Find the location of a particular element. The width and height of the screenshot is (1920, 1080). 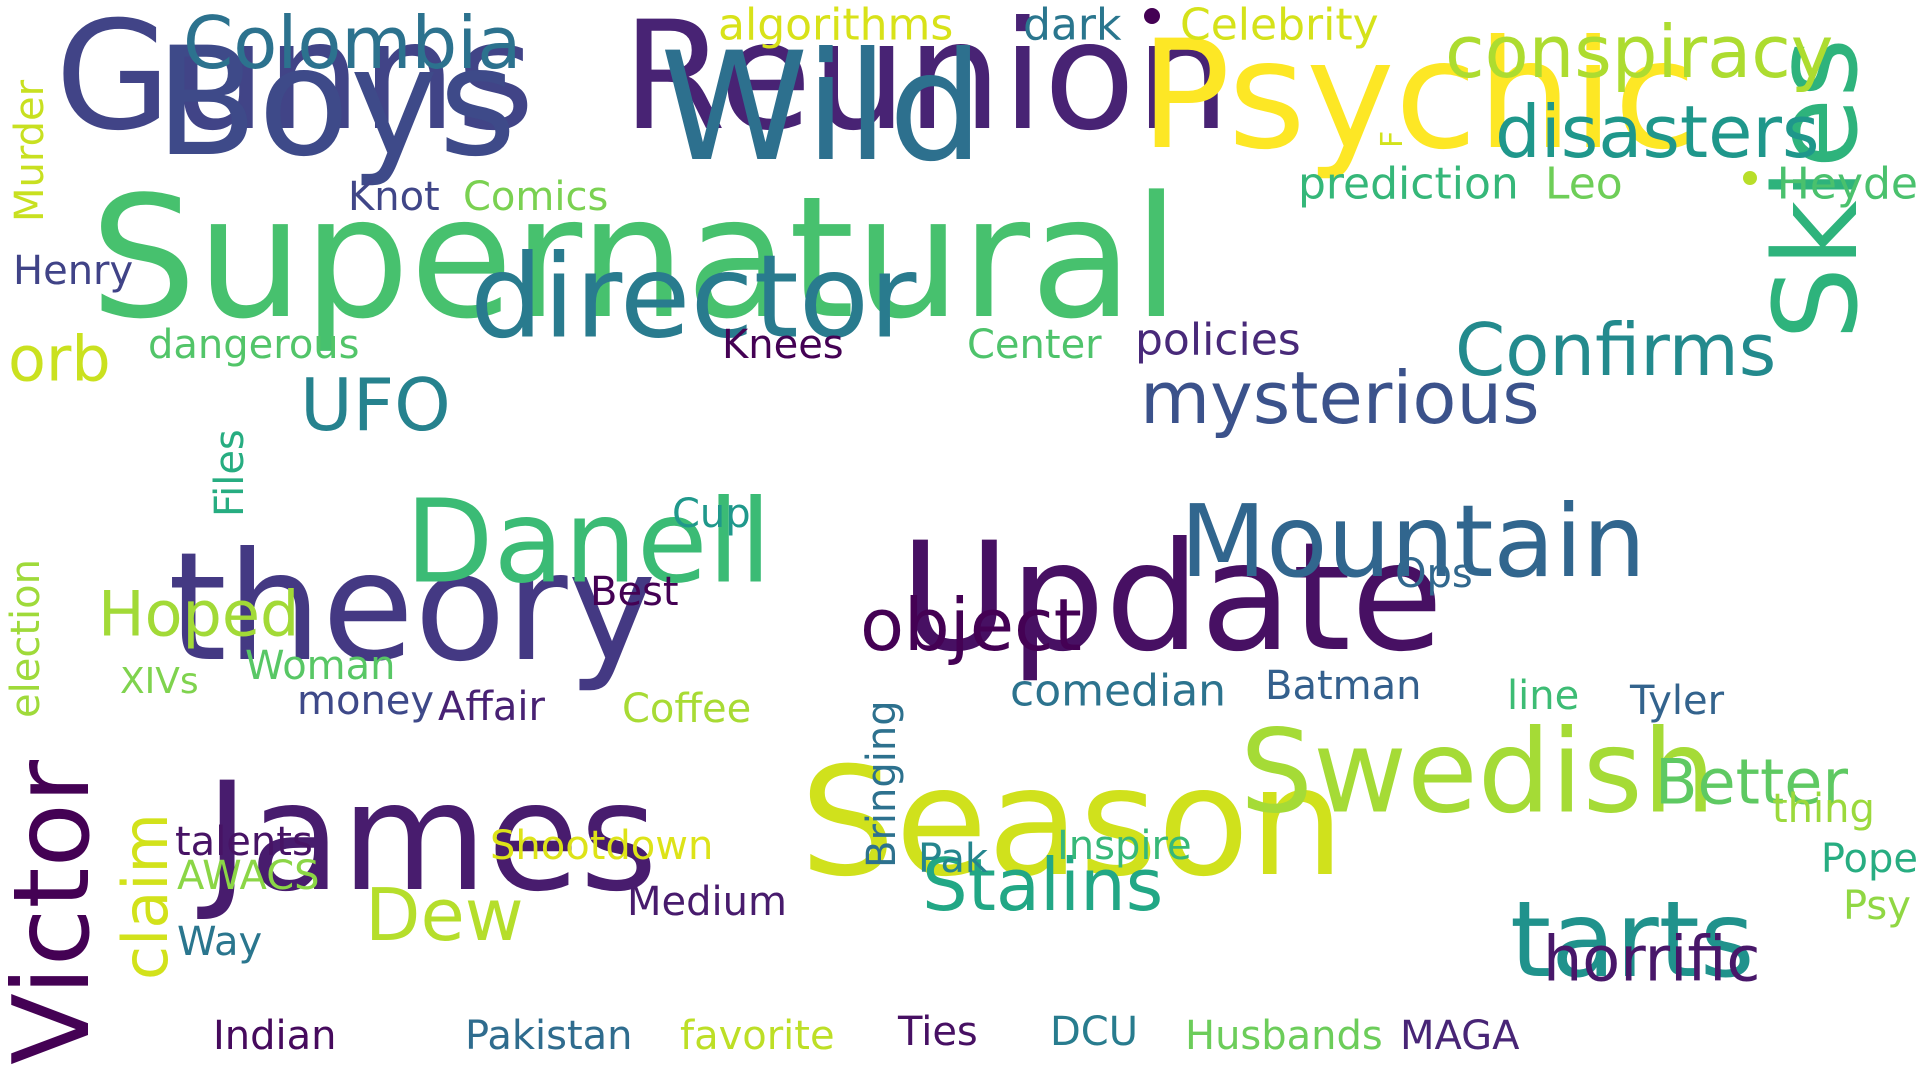

word: Murder is located at coordinates (30, 150).